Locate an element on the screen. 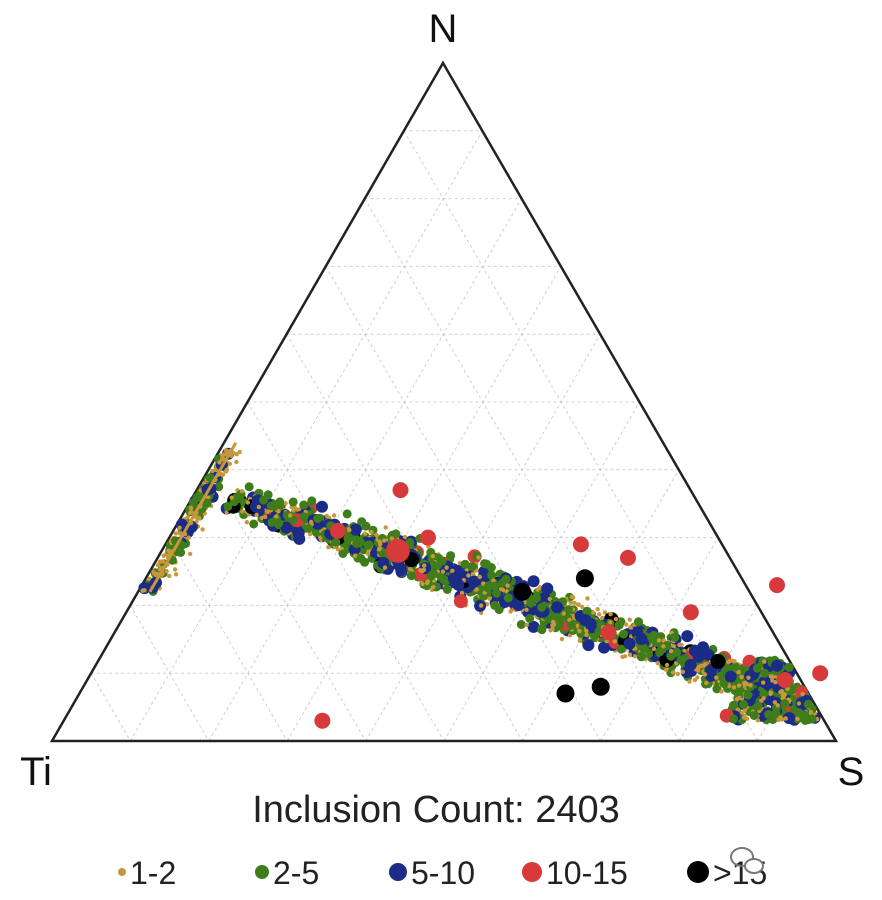 Image resolution: width=882 pixels, height=900 pixels. legend-label: 1-2 is located at coordinates (153, 873).